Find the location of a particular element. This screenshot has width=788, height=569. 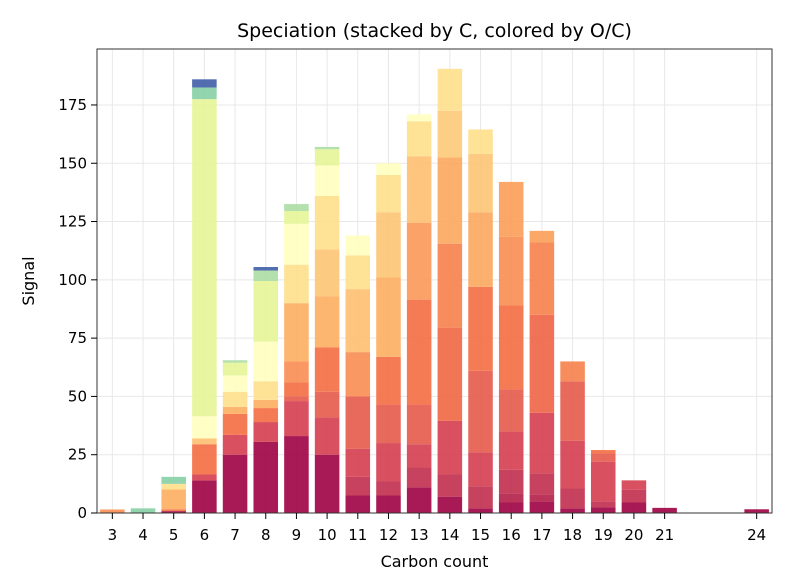

x-tick-label: 12 is located at coordinates (388, 535).